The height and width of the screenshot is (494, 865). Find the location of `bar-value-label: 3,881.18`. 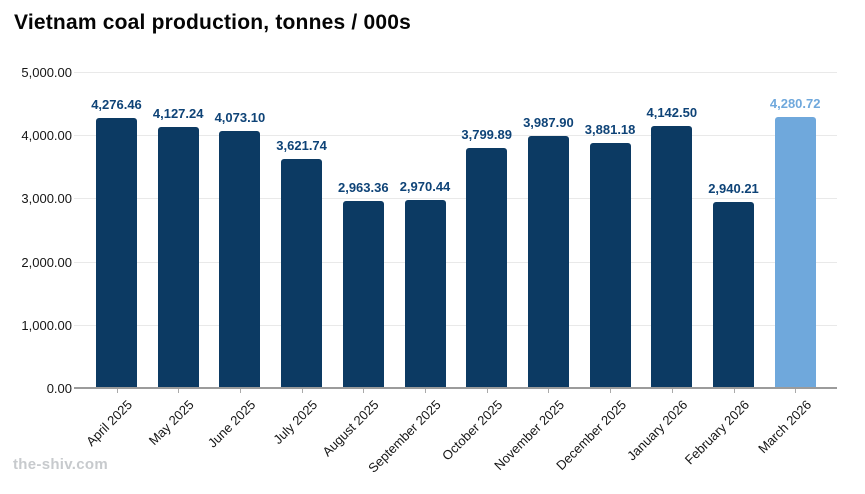

bar-value-label: 3,881.18 is located at coordinates (610, 129).